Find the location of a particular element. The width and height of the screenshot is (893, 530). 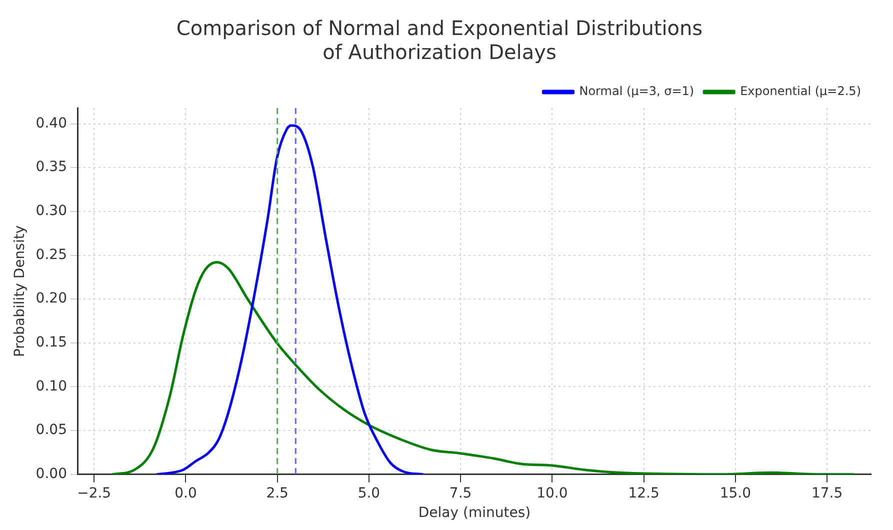

y-tick-label: 0.40 is located at coordinates (51, 123).